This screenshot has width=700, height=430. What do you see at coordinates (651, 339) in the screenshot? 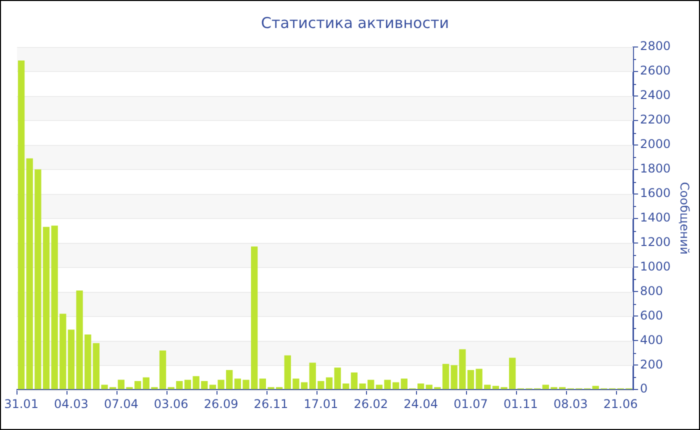
I see `y-tick-label: 400` at bounding box center [651, 339].